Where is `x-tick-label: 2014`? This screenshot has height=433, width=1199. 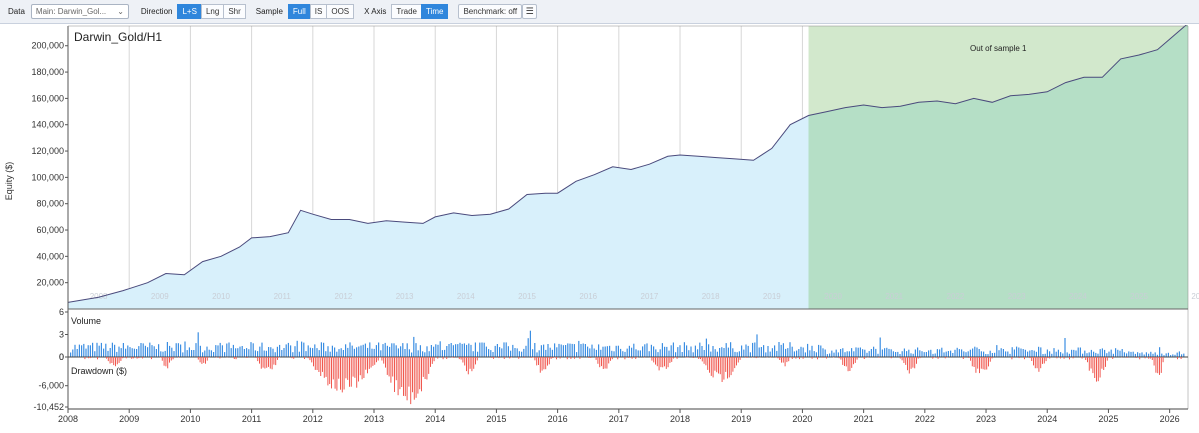
x-tick-label: 2014 is located at coordinates (435, 419).